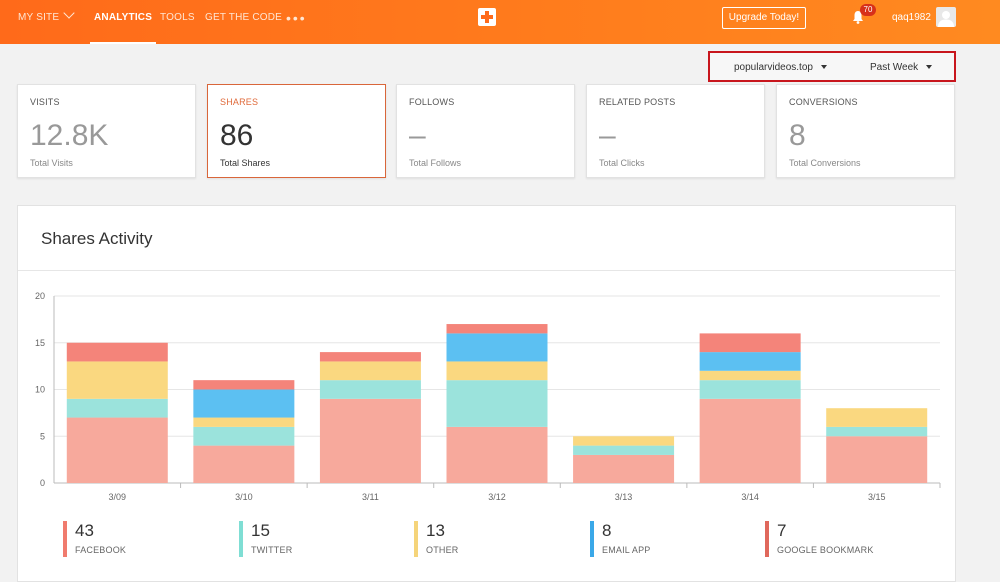 This screenshot has height=582, width=1000. What do you see at coordinates (244, 17) in the screenshot?
I see `nav-get-the-code: GET THE CODE` at bounding box center [244, 17].